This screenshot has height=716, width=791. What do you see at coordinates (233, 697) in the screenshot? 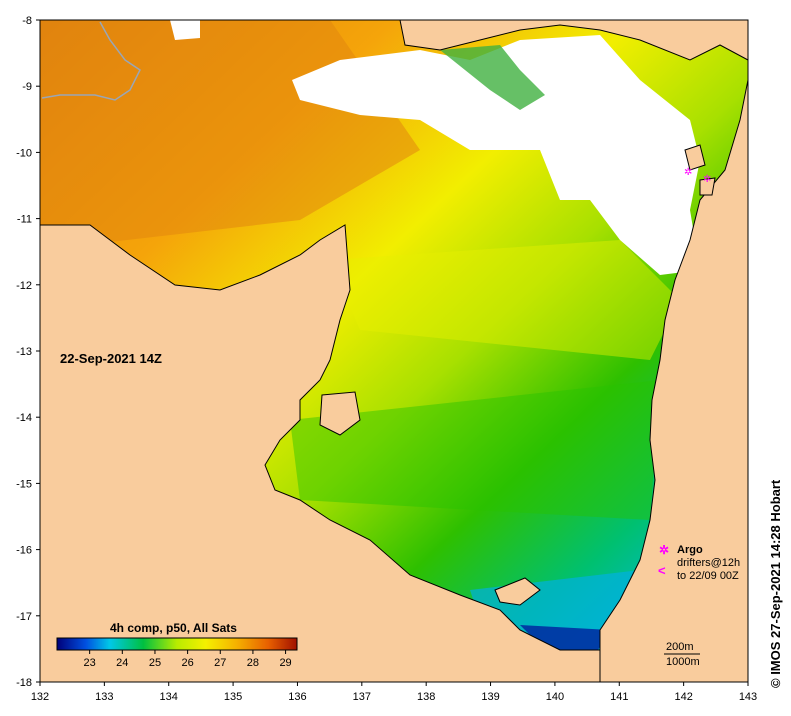
I see `x-tick-label: 135` at bounding box center [233, 697].